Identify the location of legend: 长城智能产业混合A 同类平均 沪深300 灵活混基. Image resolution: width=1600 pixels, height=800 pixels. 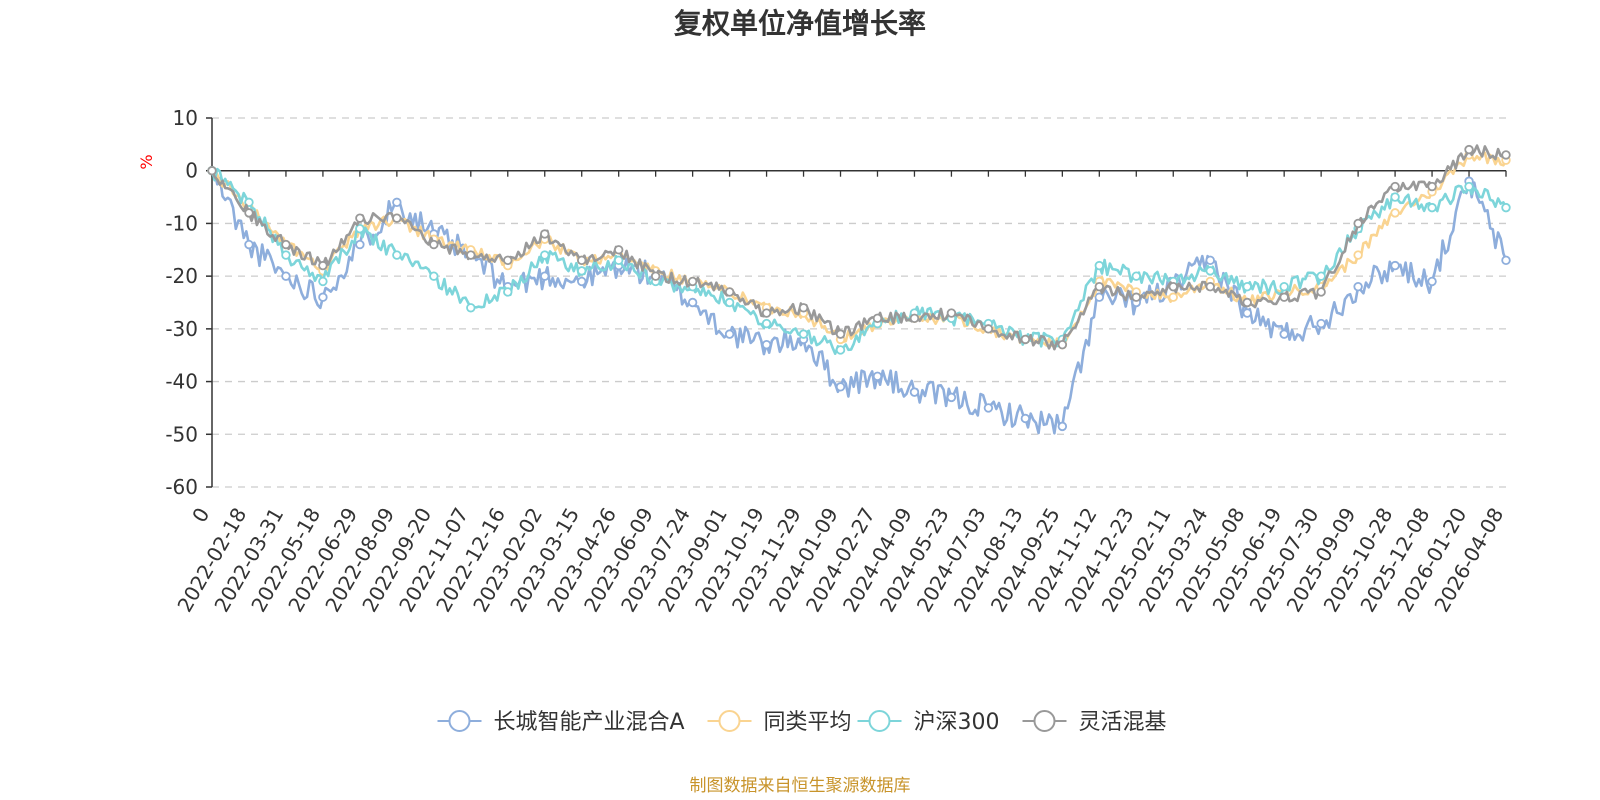
(802, 722).